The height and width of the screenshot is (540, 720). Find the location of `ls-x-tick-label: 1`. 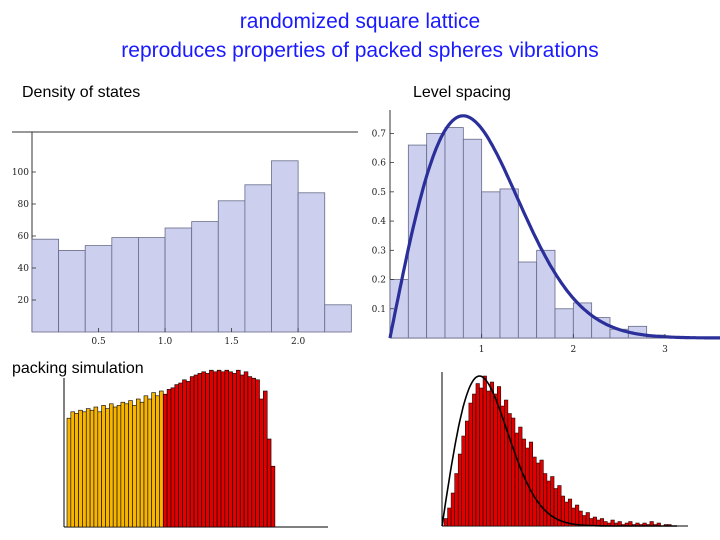

ls-x-tick-label: 1 is located at coordinates (482, 350).